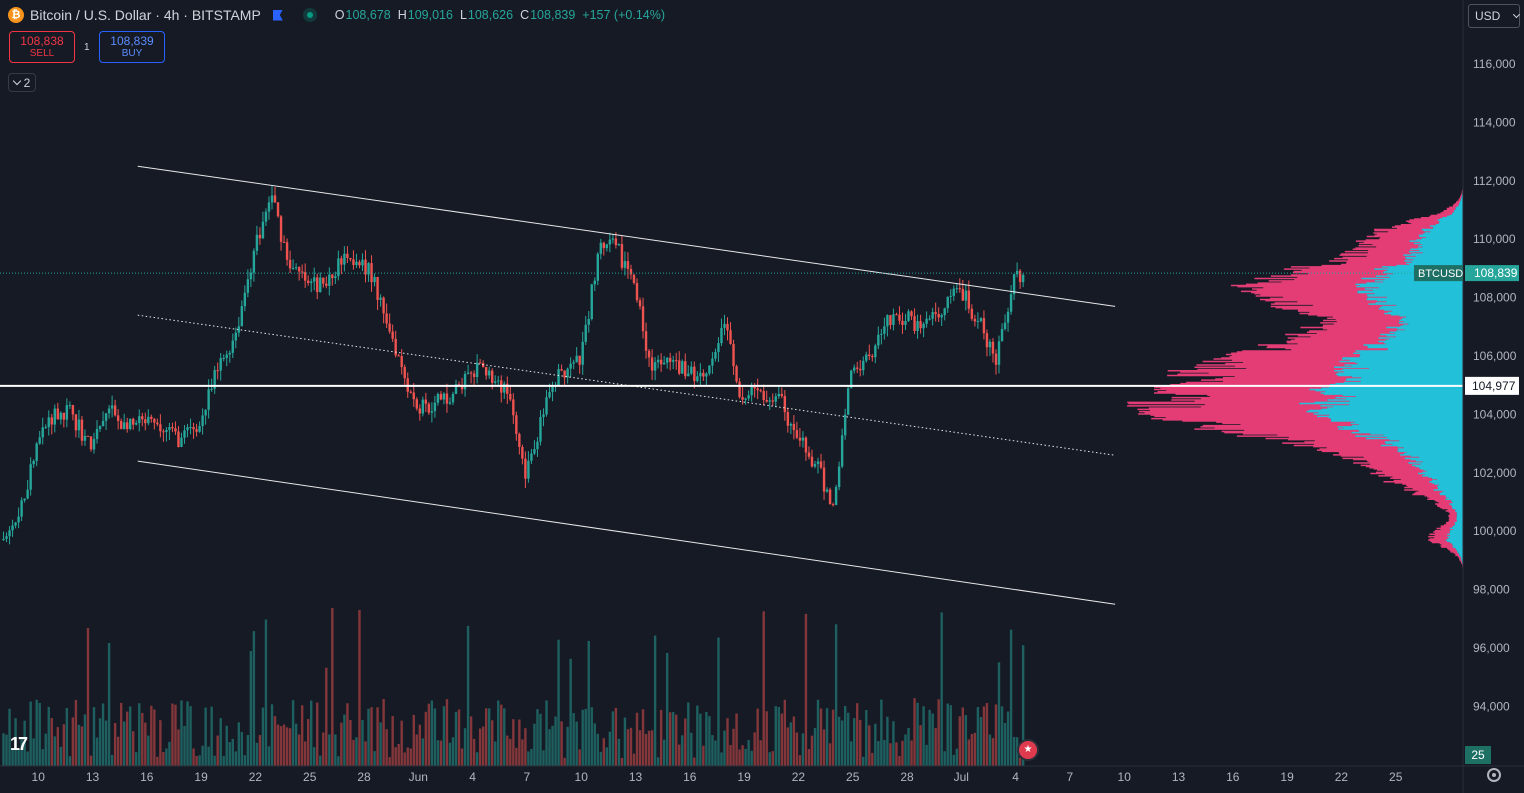 Image resolution: width=1524 pixels, height=793 pixels. What do you see at coordinates (853, 777) in the screenshot?
I see `time-tick-label: 25` at bounding box center [853, 777].